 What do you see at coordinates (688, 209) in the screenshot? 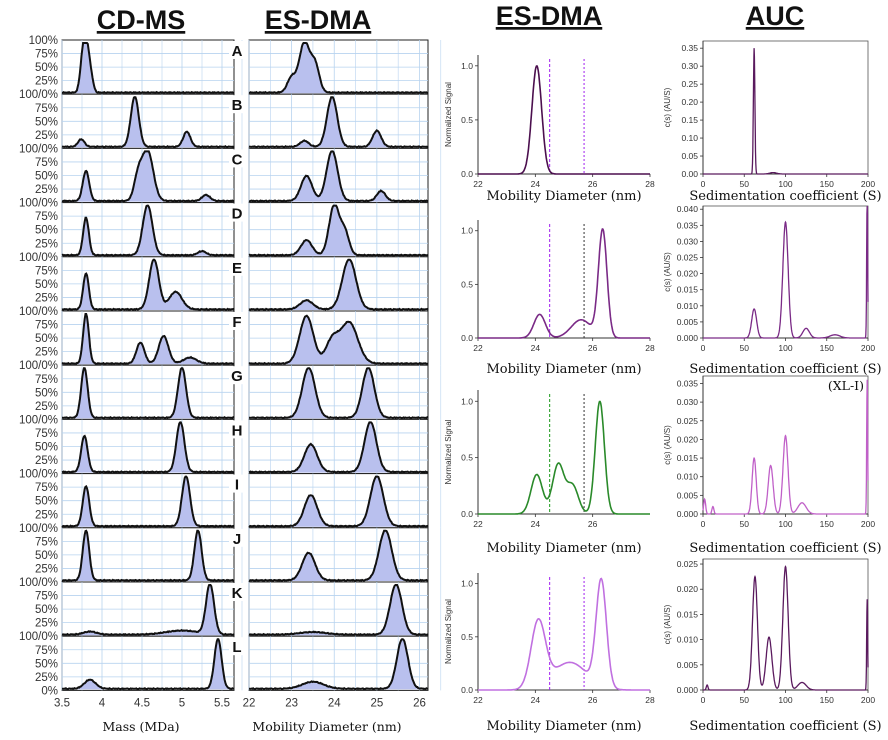
I see `auc_2-y-tick: 0.040` at bounding box center [688, 209].